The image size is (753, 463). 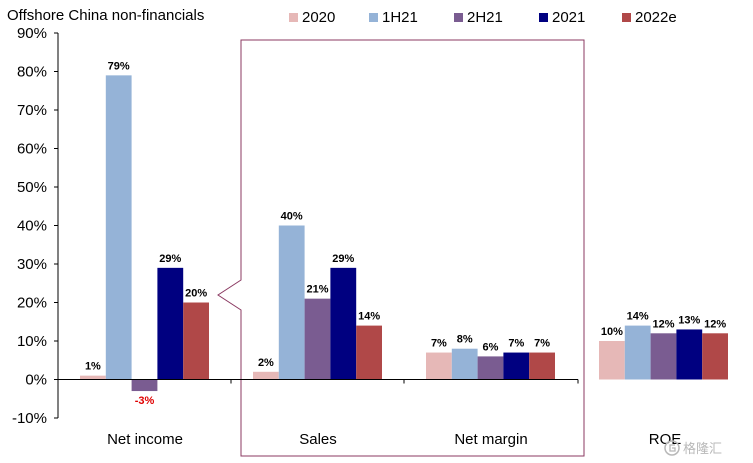 I want to click on legend-label: 1H21, so click(x=400, y=17).